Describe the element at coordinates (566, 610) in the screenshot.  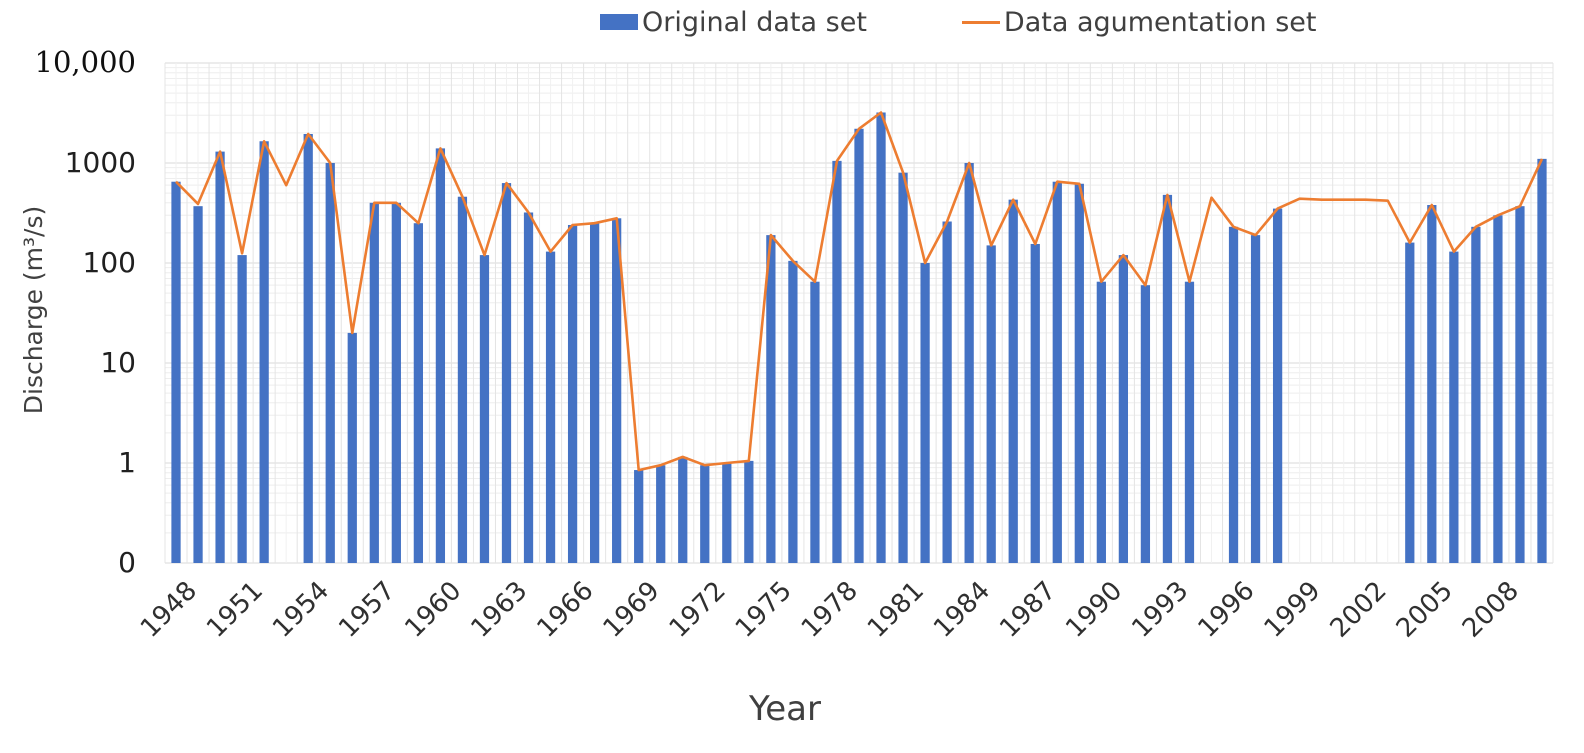
I see `x-tick-label: 1966` at that location.